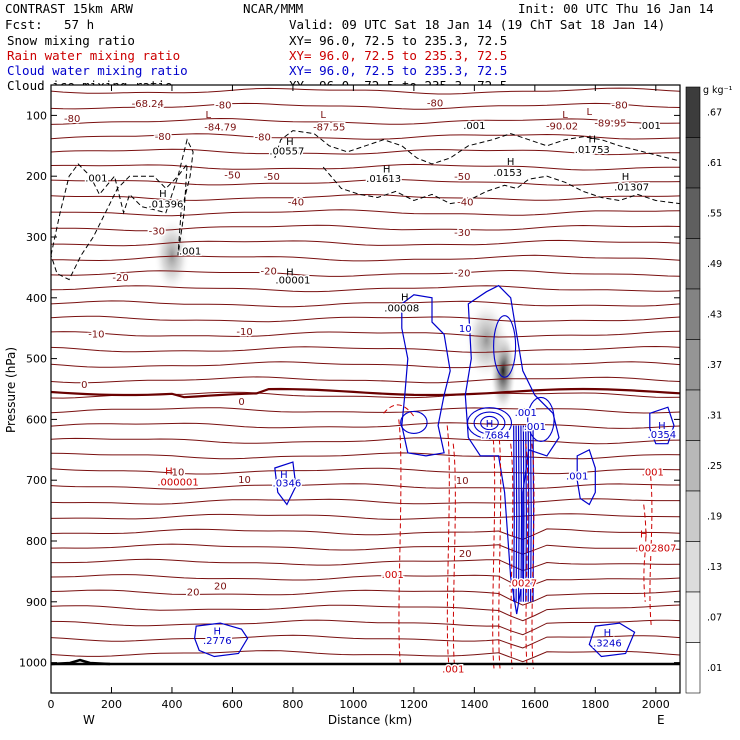 This screenshot has width=740, height=740. Describe the element at coordinates (217, 641) in the screenshot. I see `cloud-water-label: .2776` at that location.